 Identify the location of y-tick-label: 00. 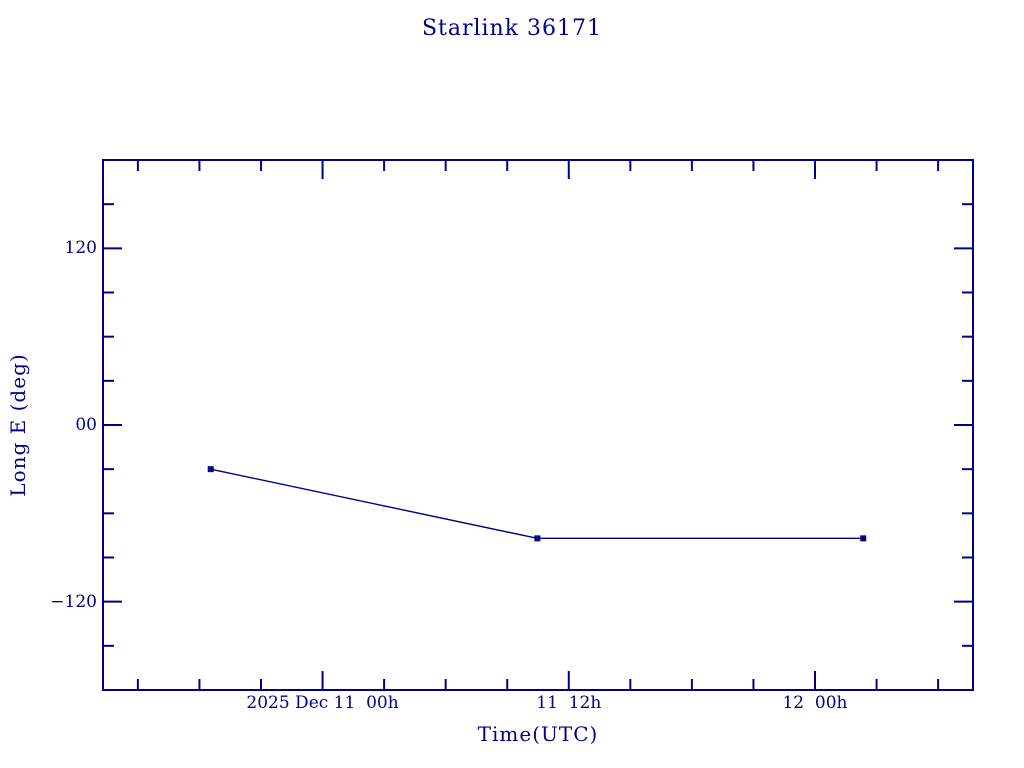
(86, 425).